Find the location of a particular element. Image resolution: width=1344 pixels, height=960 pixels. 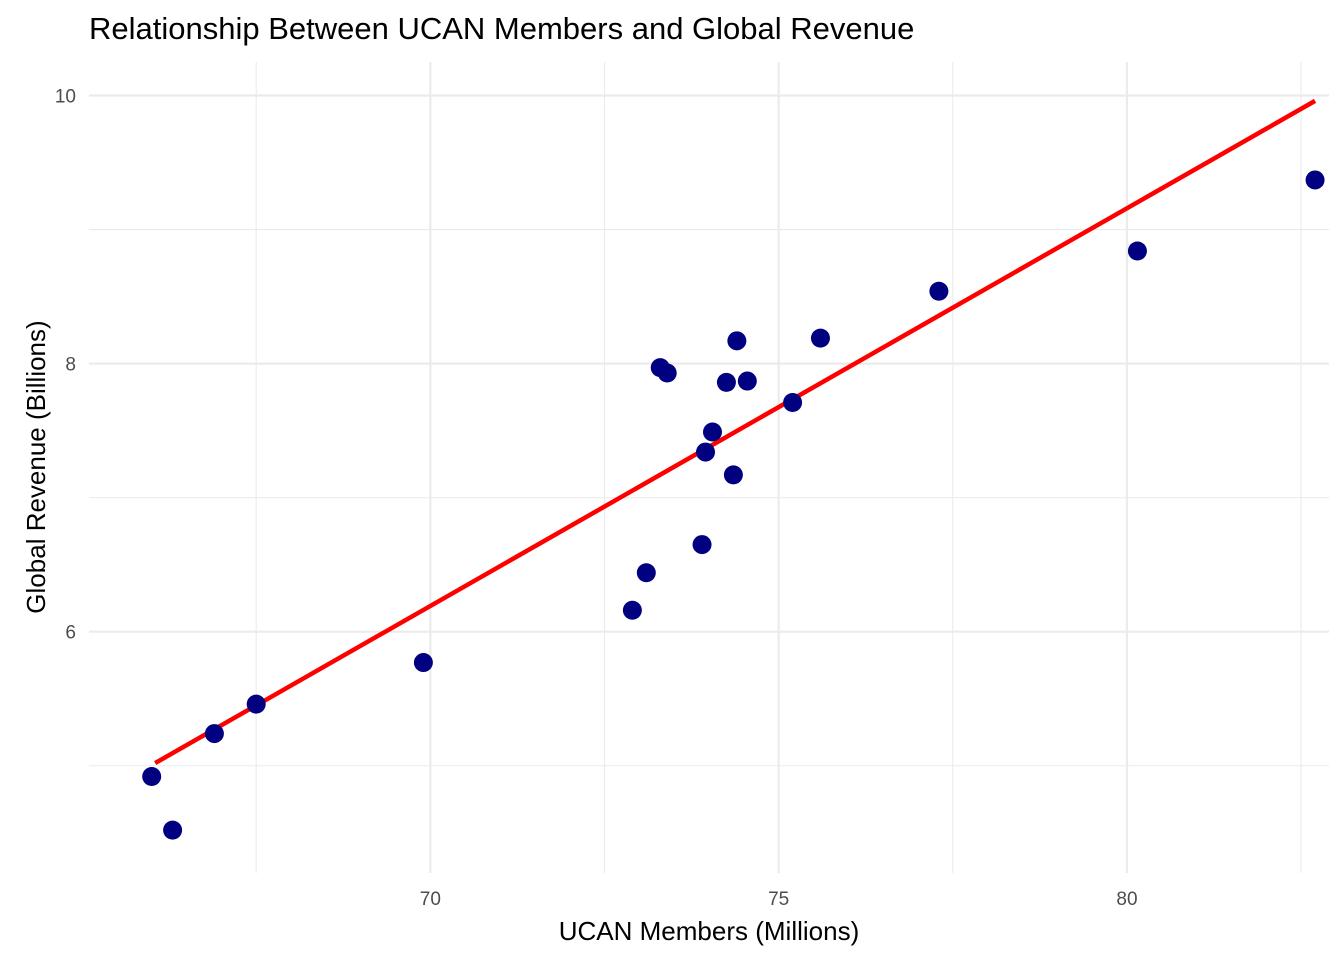

y-tick-label: 8 is located at coordinates (70, 365).